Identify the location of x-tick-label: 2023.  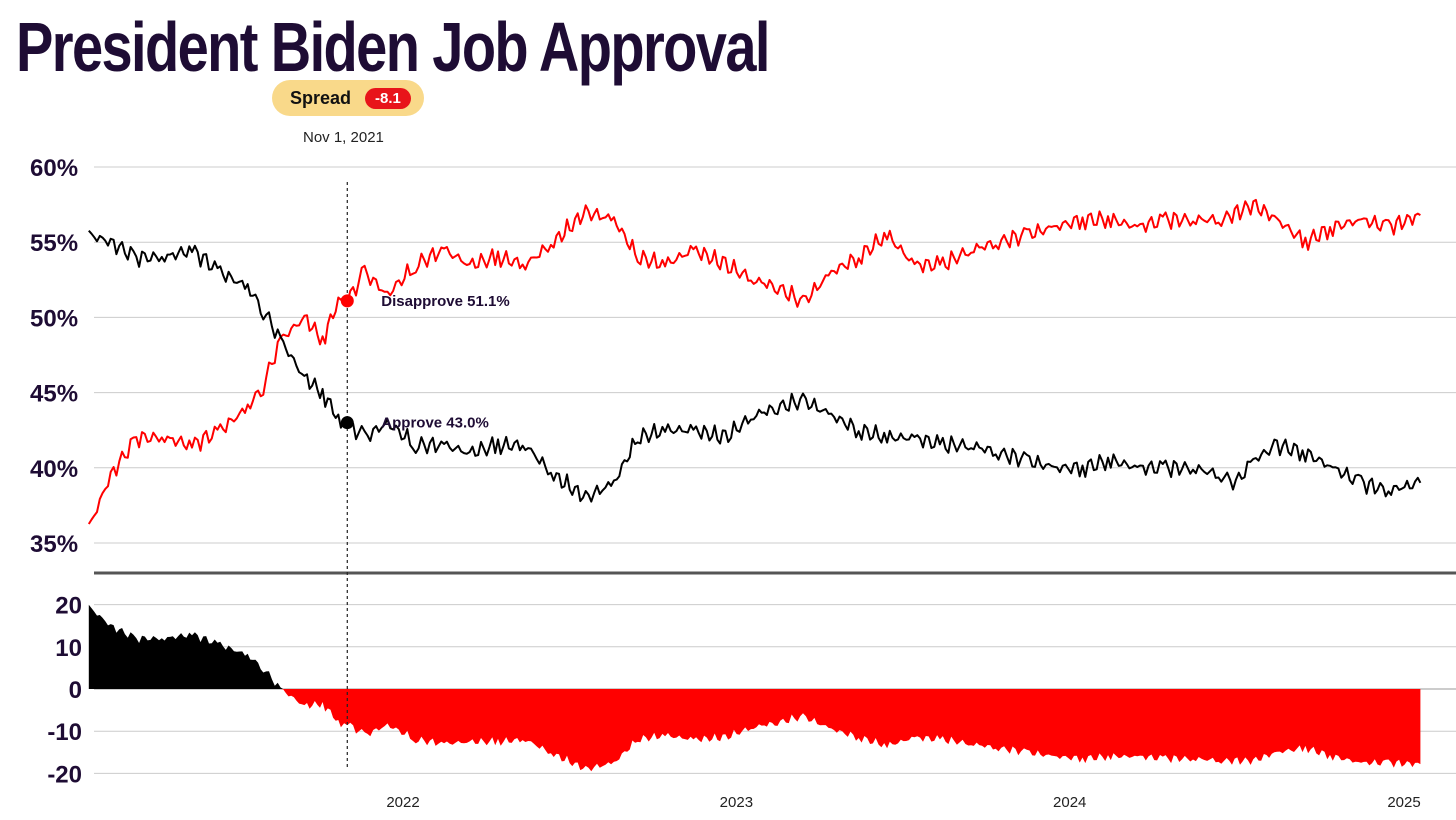
(736, 802).